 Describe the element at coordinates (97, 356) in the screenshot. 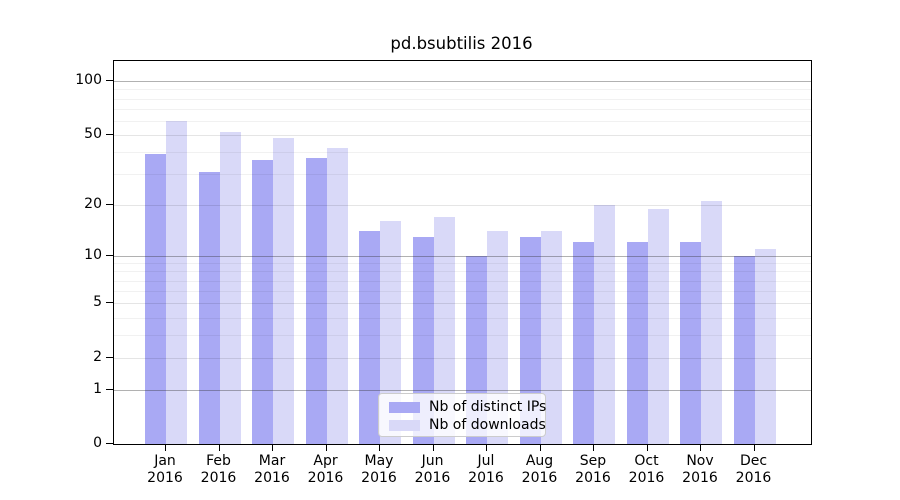

I see `y-tick-label: 2` at that location.